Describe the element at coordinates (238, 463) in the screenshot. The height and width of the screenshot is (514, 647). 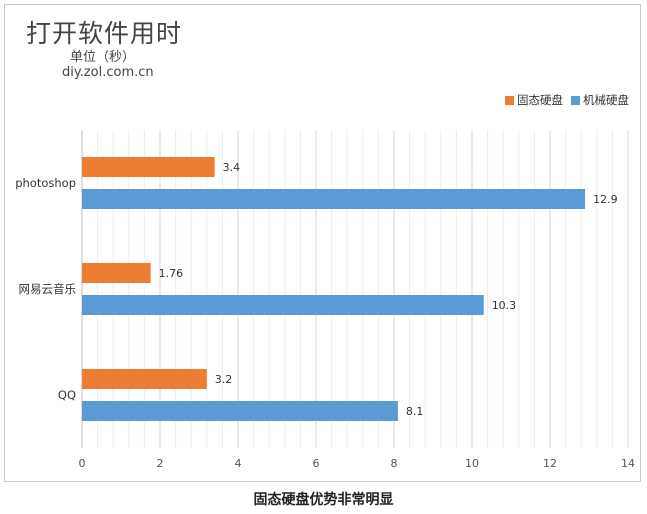
I see `x-tick-label: 4` at that location.